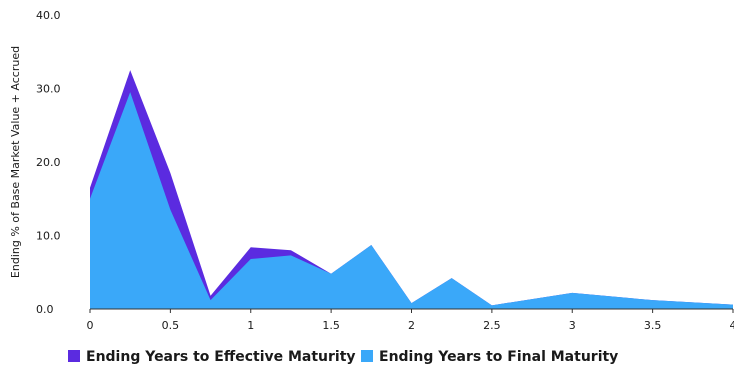 The image size is (734, 372). I want to click on x-tick-label: 1.5, so click(331, 325).